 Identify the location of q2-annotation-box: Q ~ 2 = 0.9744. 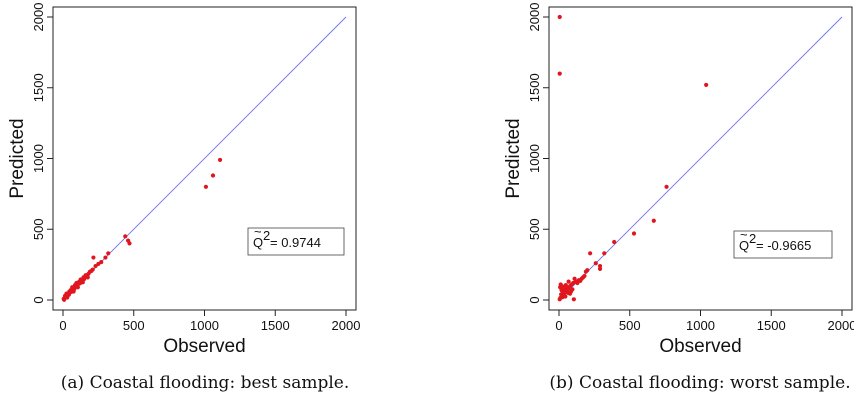
(296, 240).